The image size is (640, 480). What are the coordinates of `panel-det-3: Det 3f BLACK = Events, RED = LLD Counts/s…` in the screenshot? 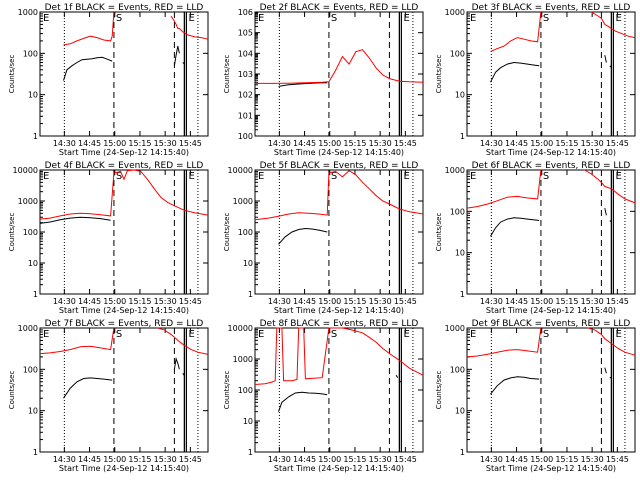 It's located at (535, 80).